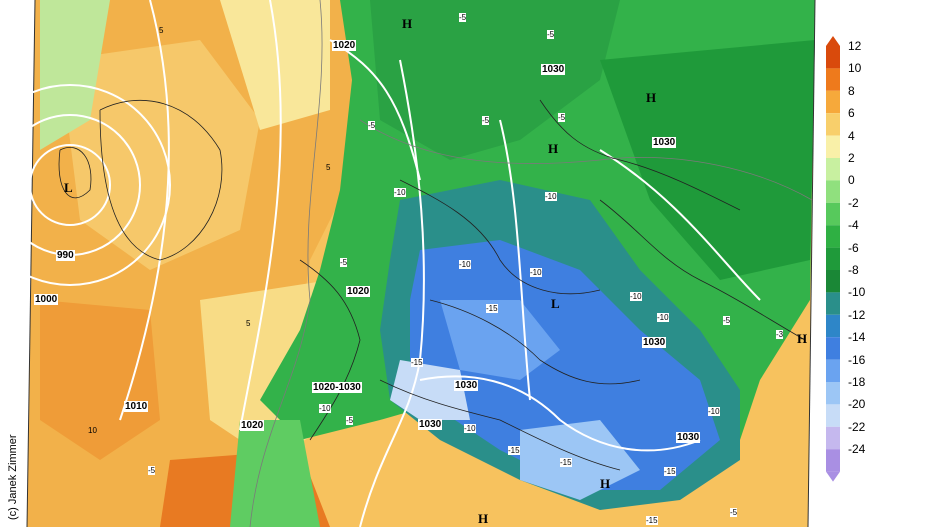  What do you see at coordinates (337, 387) in the screenshot?
I see `isobar-label-1020-1030-alps: 1020-1030` at bounding box center [337, 387].